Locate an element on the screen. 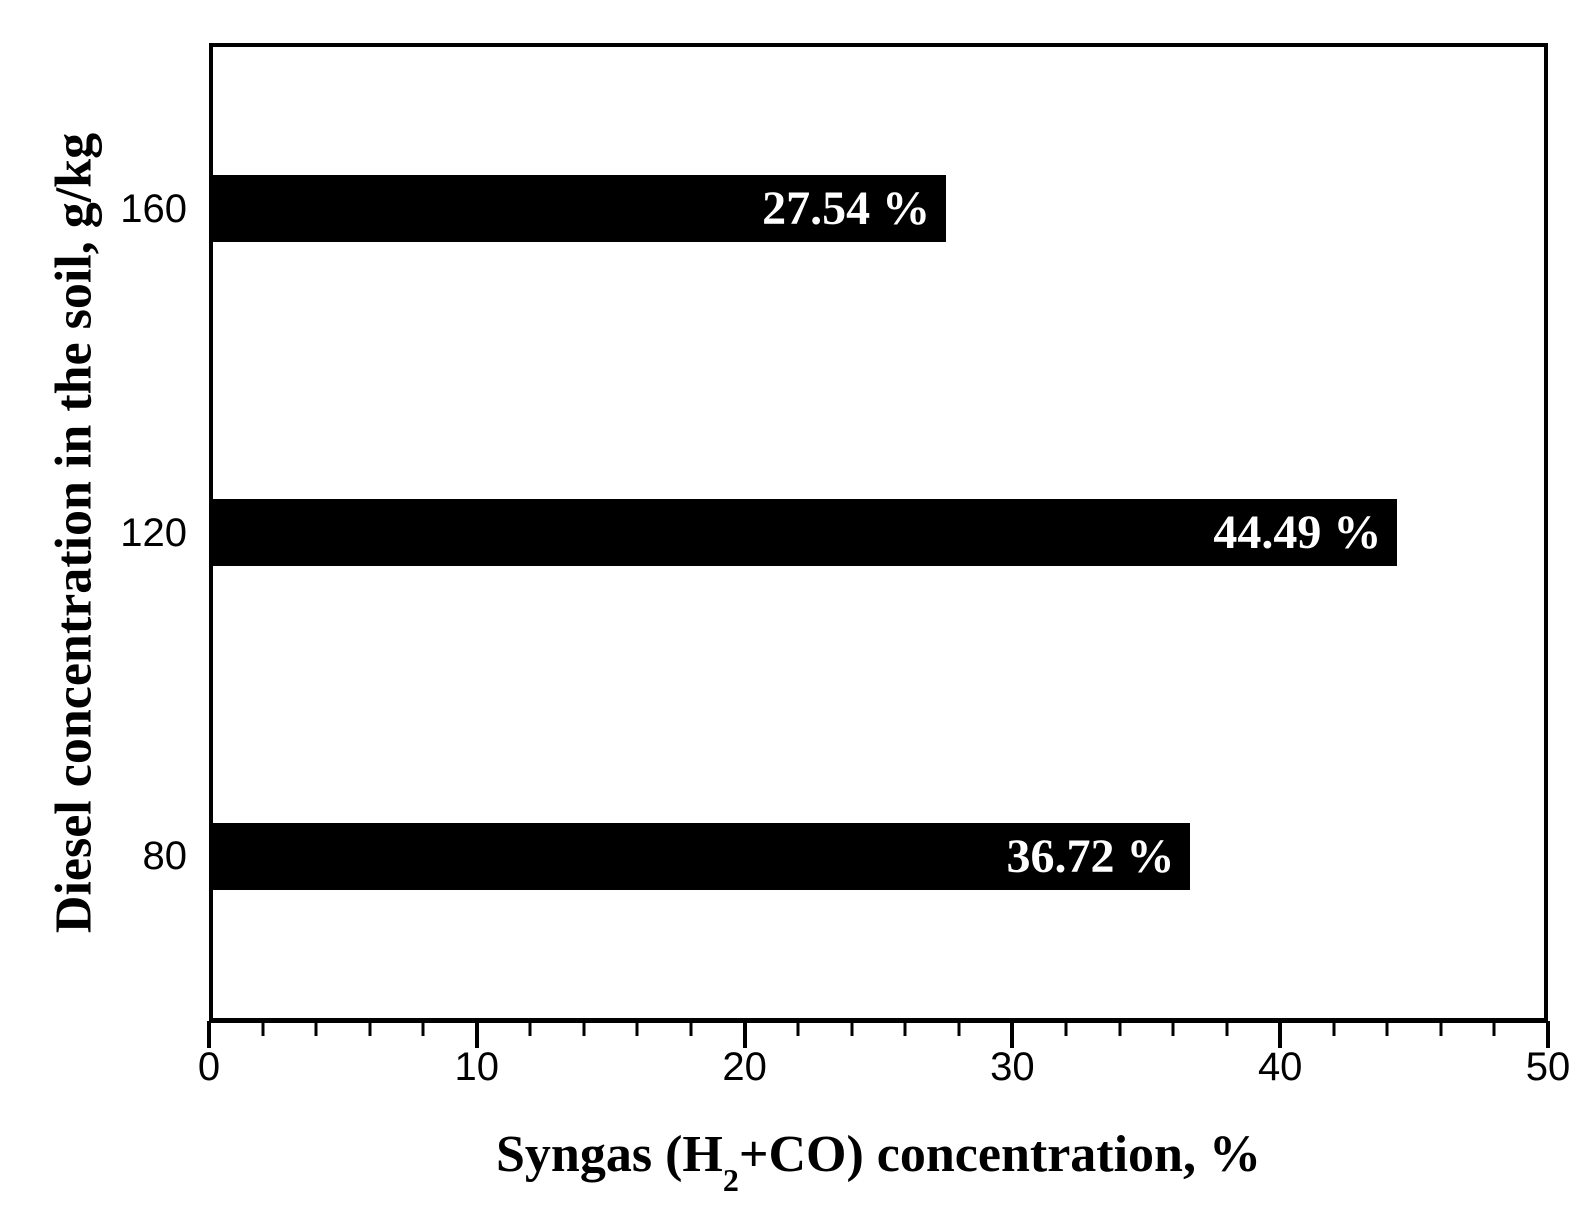 The image size is (1595, 1226). x-axis-title: Syngas (H2+CO) concentration, % is located at coordinates (878, 1160).